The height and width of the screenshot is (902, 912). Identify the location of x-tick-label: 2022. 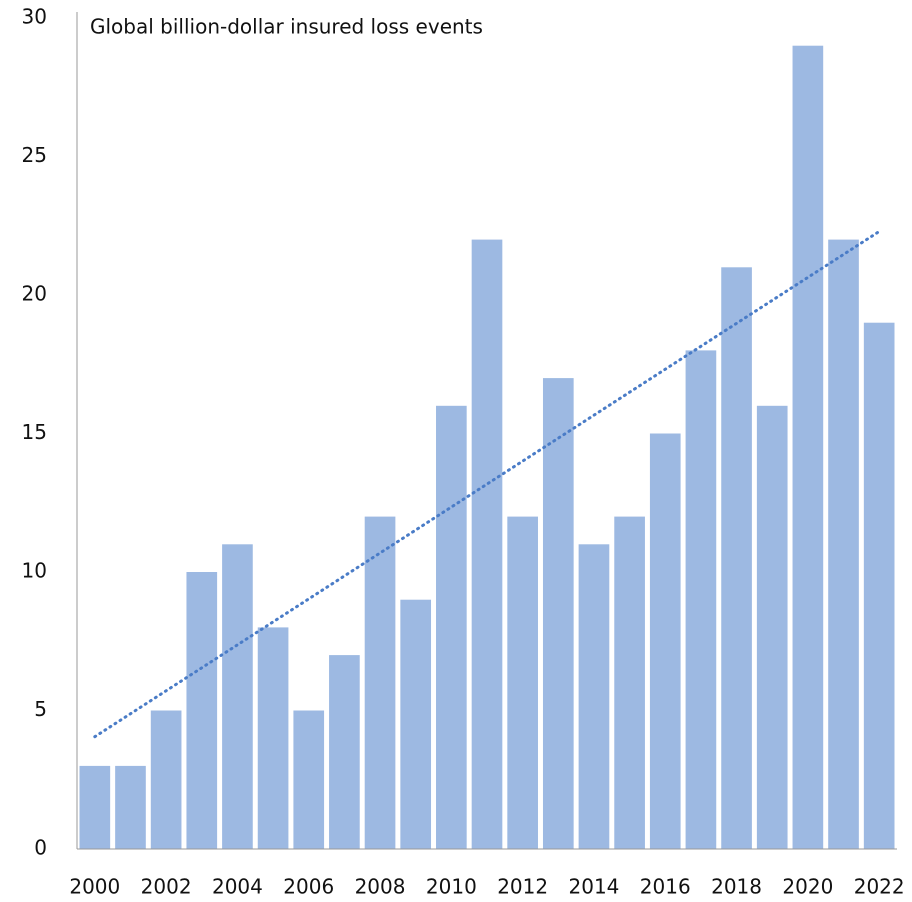
(879, 887).